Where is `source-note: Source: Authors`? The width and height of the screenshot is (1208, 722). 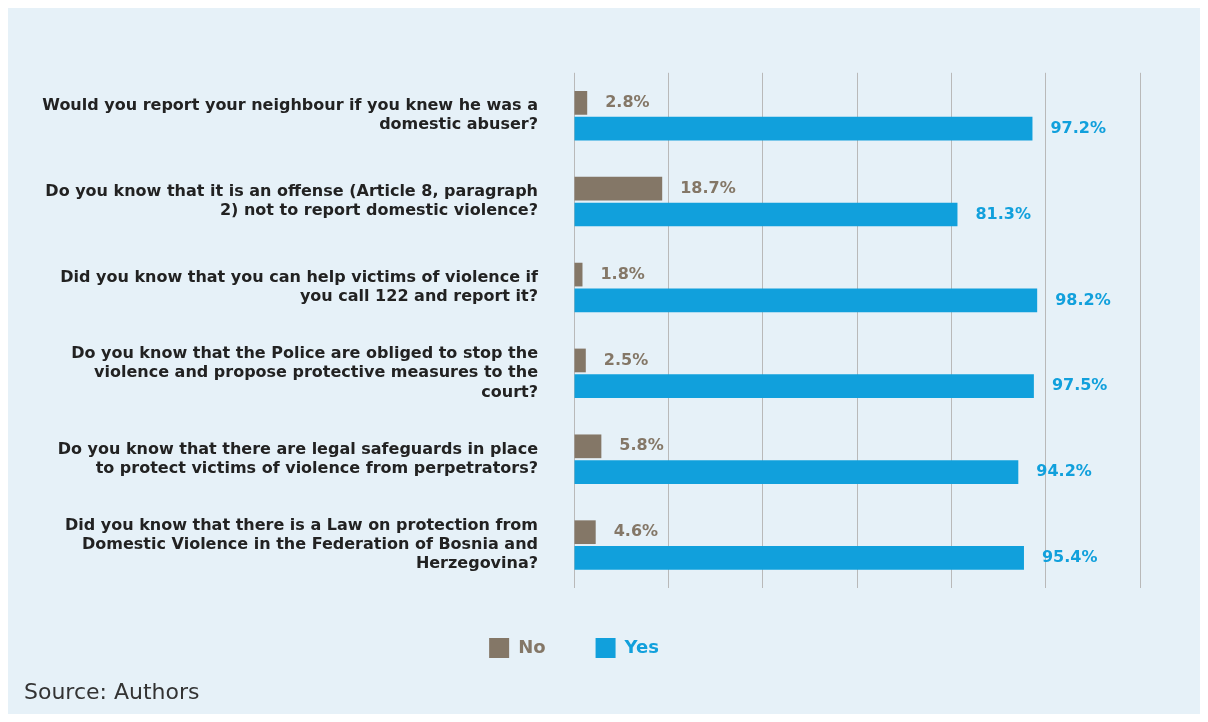 source-note: Source: Authors is located at coordinates (112, 691).